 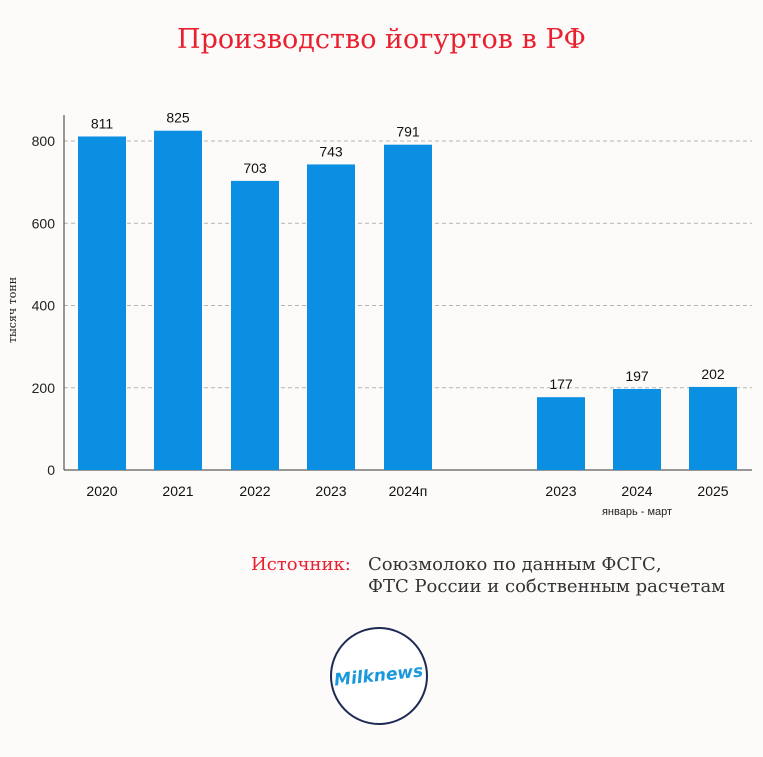 I want to click on group-label: январь - март, so click(x=637, y=512).